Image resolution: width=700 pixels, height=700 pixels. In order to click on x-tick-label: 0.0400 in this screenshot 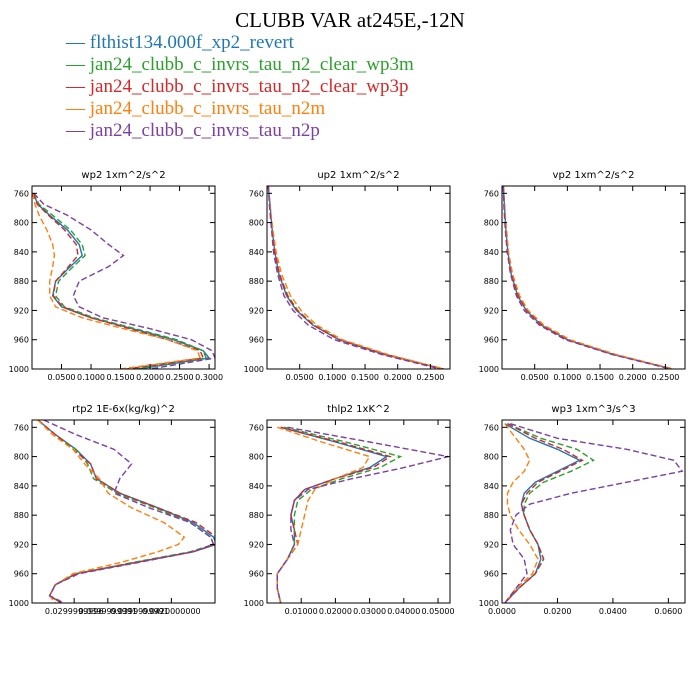, I will do `click(613, 611)`.